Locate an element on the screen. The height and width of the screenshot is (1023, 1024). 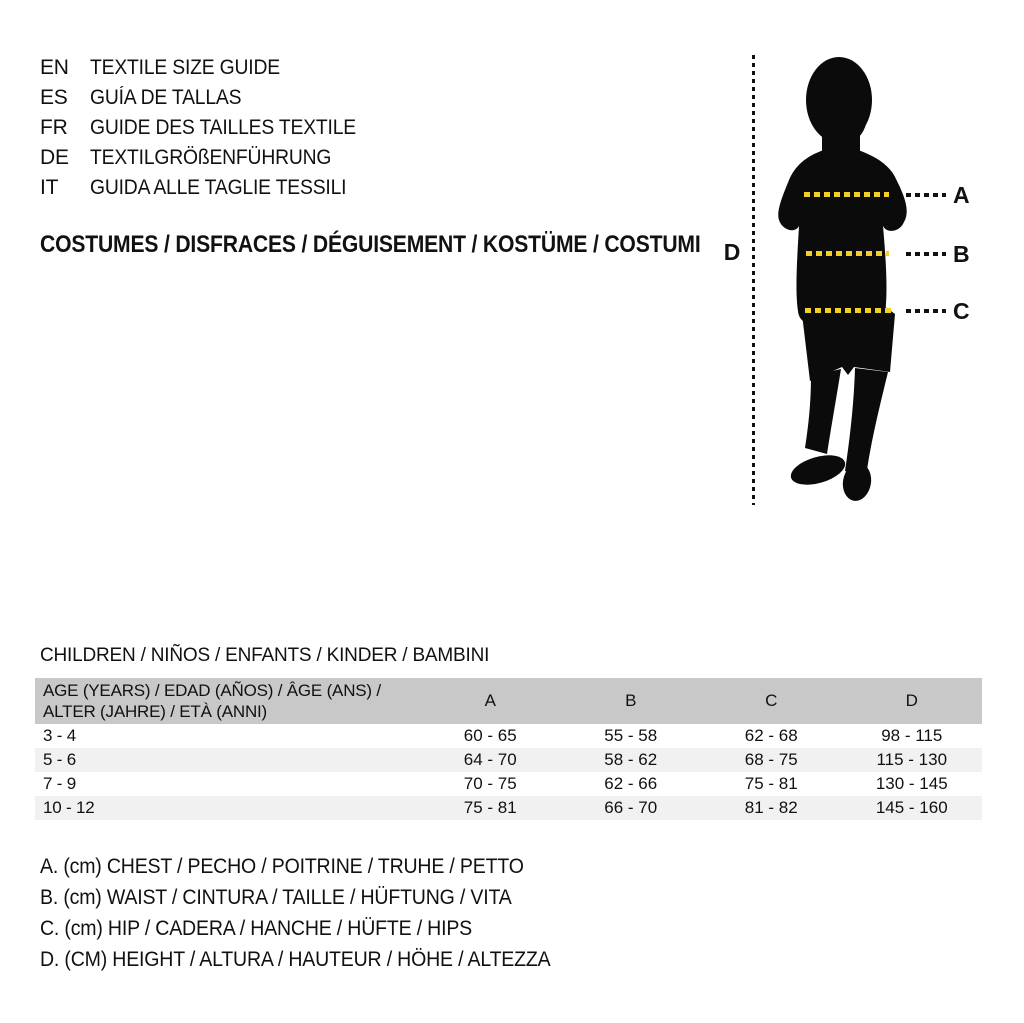
height-cell: 130 - 145 is located at coordinates (911, 783).